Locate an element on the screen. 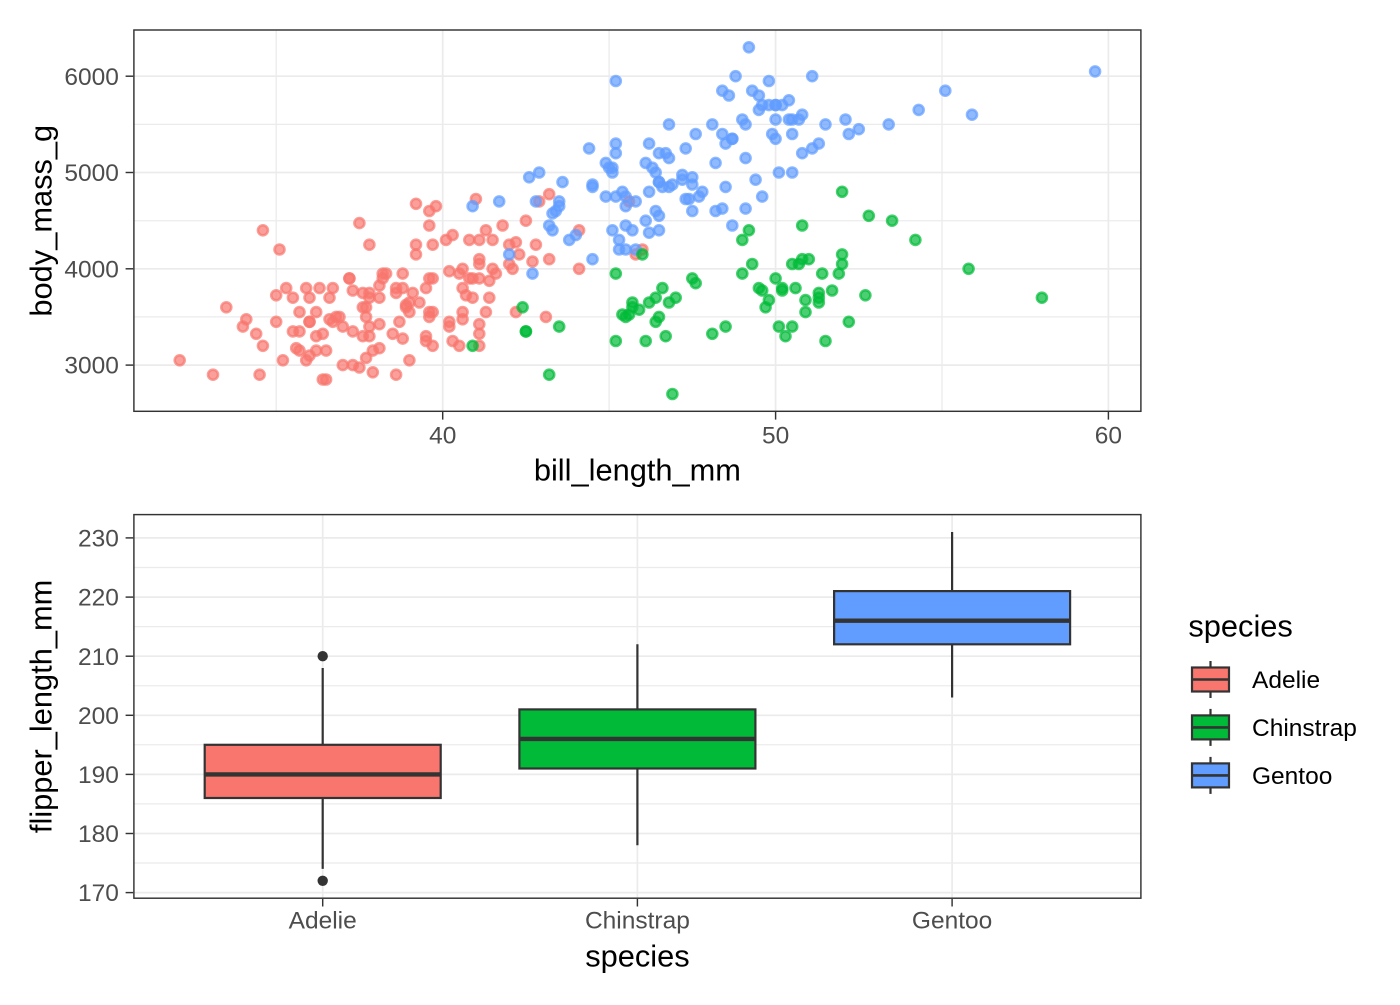  svg-text: 180 is located at coordinates (98, 834).